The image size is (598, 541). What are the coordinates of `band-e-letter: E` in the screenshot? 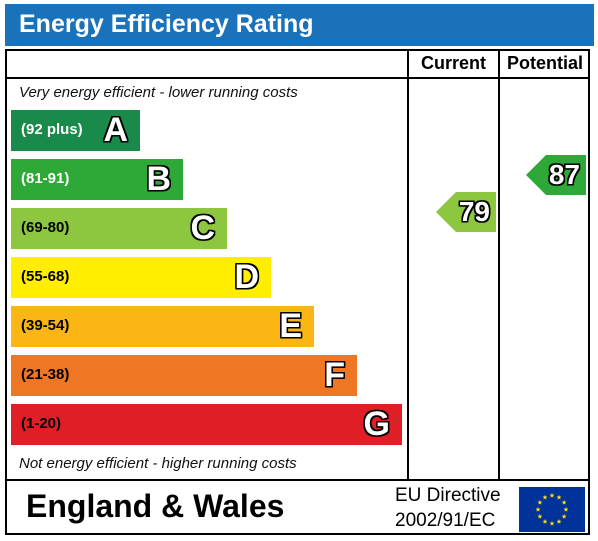 It's located at (290, 326).